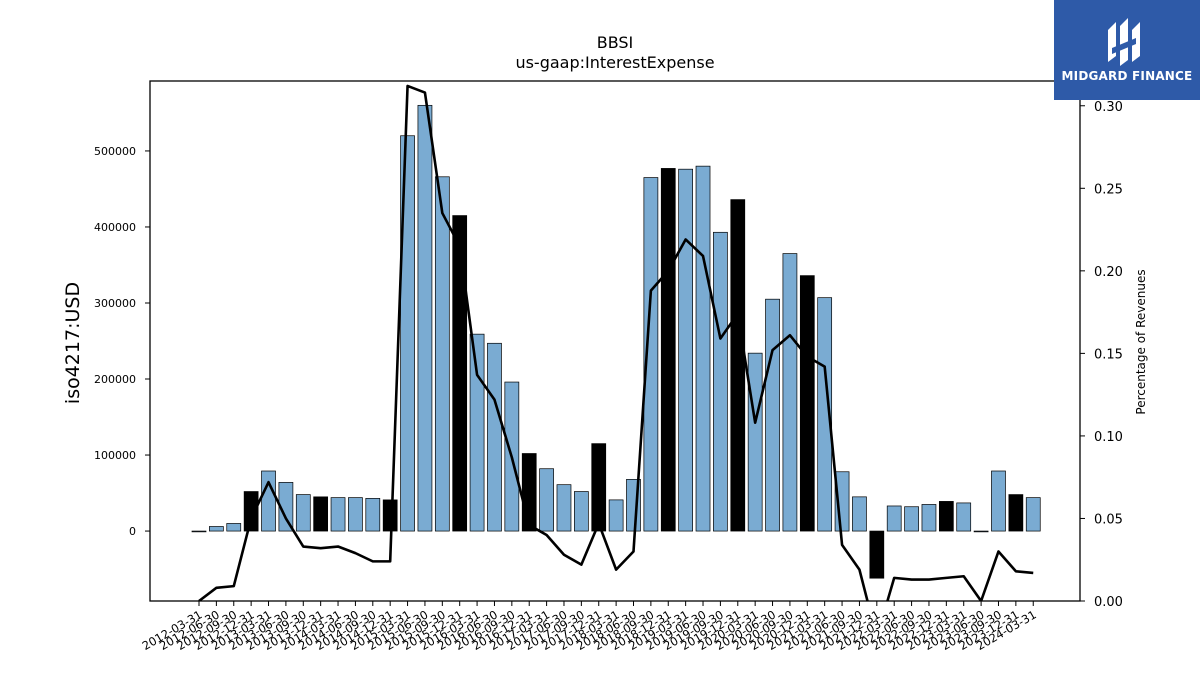  What do you see at coordinates (1108, 272) in the screenshot?
I see `y2-tick-label: 0.20` at bounding box center [1108, 272].